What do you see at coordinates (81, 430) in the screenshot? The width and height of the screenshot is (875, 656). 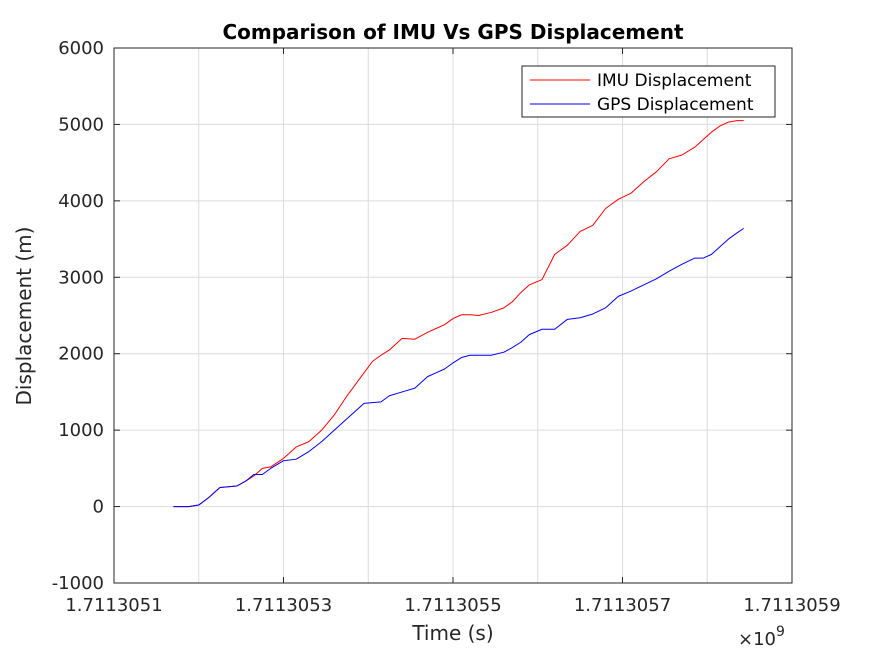 I see `y-tick-label: 1000` at bounding box center [81, 430].